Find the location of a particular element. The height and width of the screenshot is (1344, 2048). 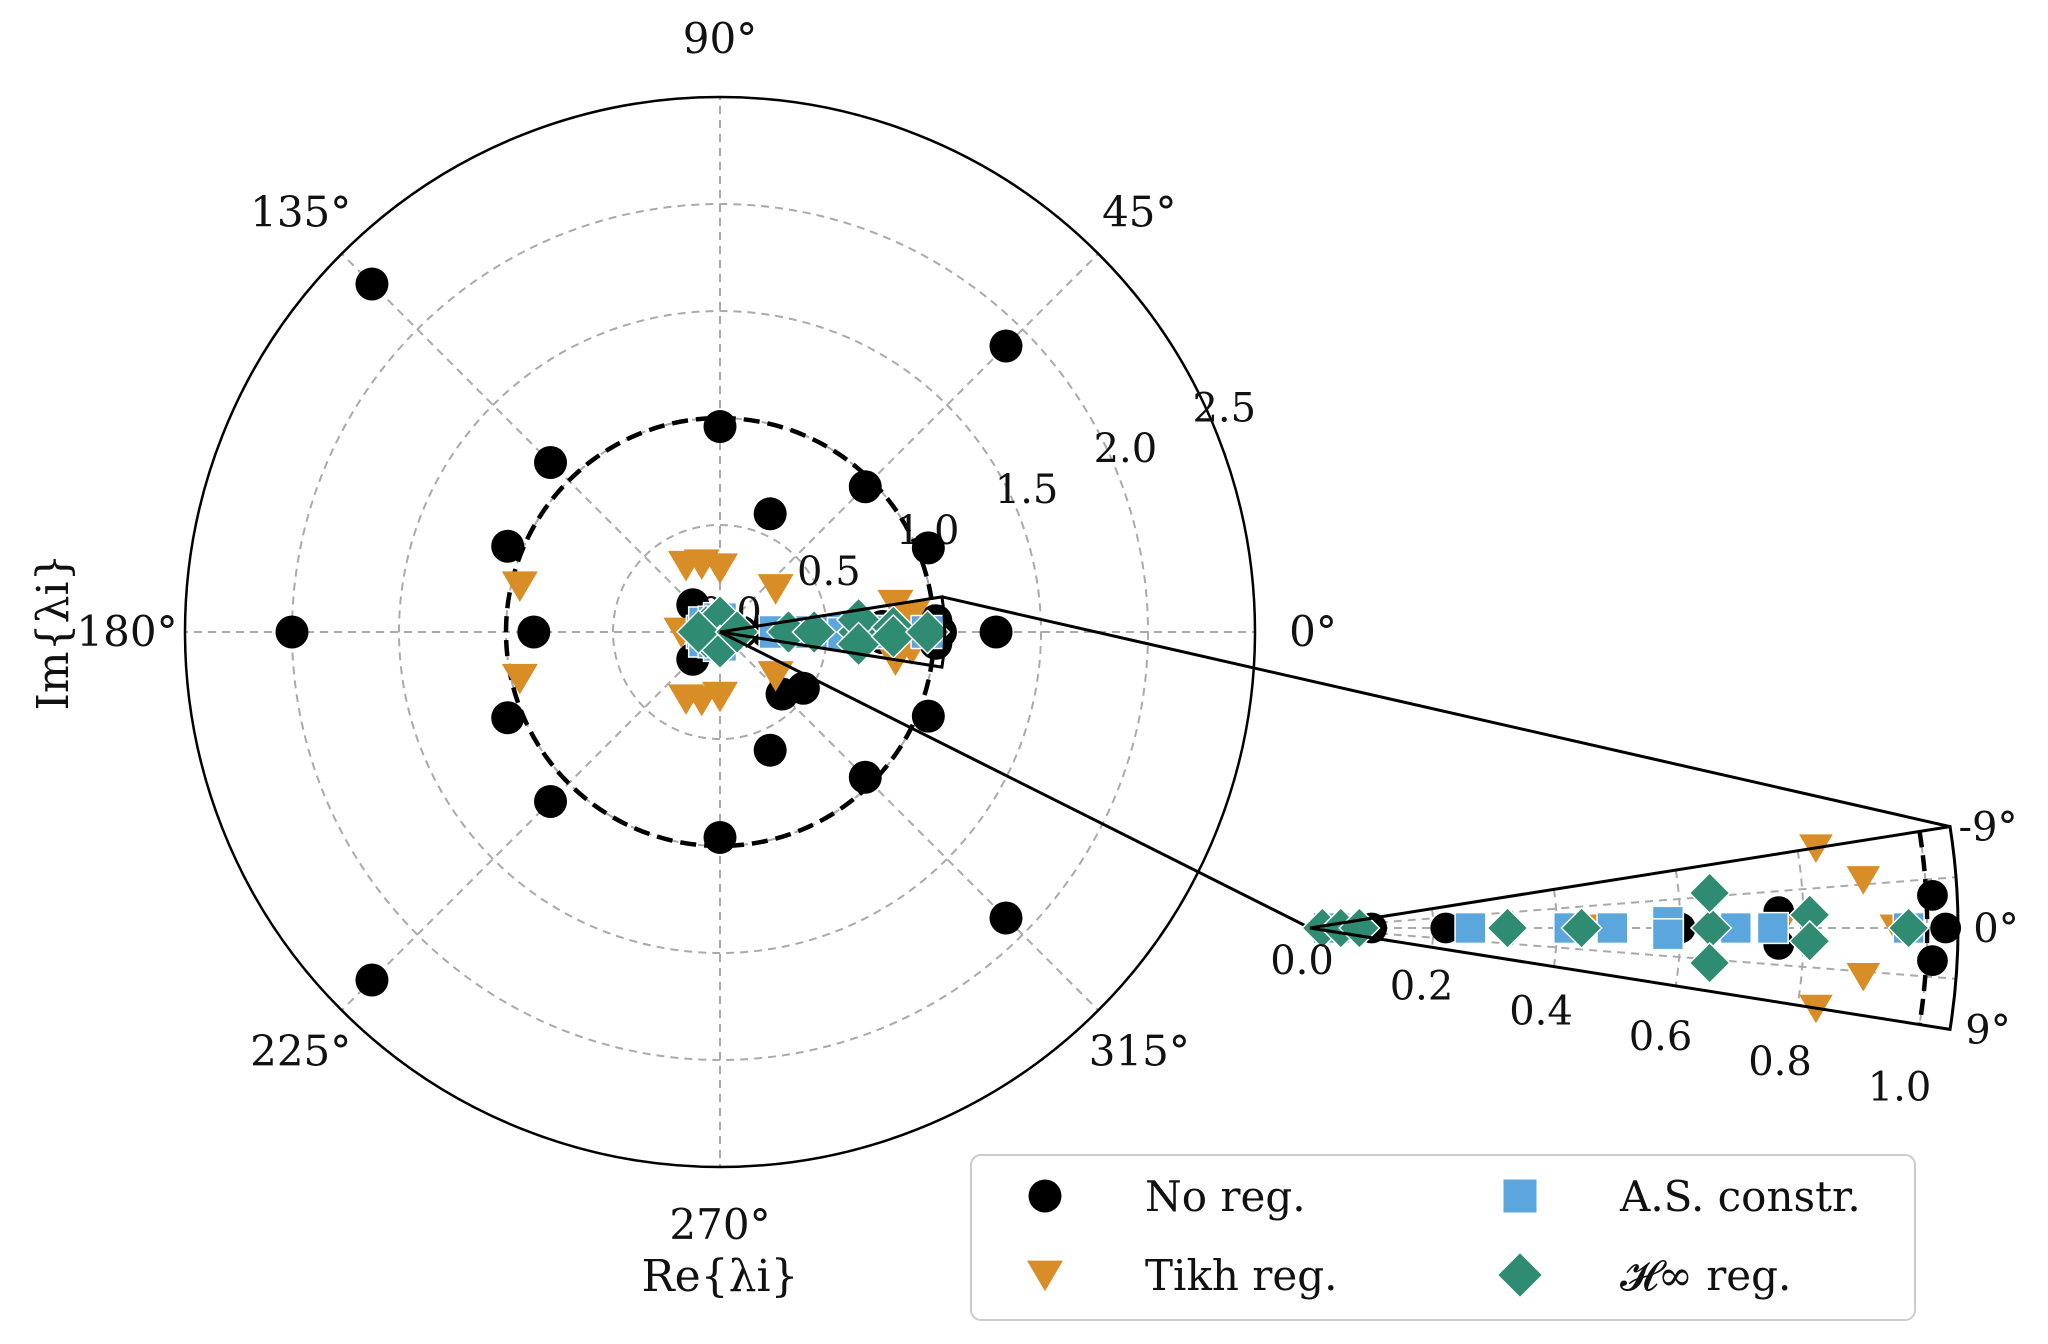

inset-polar-axes: 0.0 0.2 0.4 0.6 0.8 1.0 9° 0° -9° is located at coordinates (1644, 958).